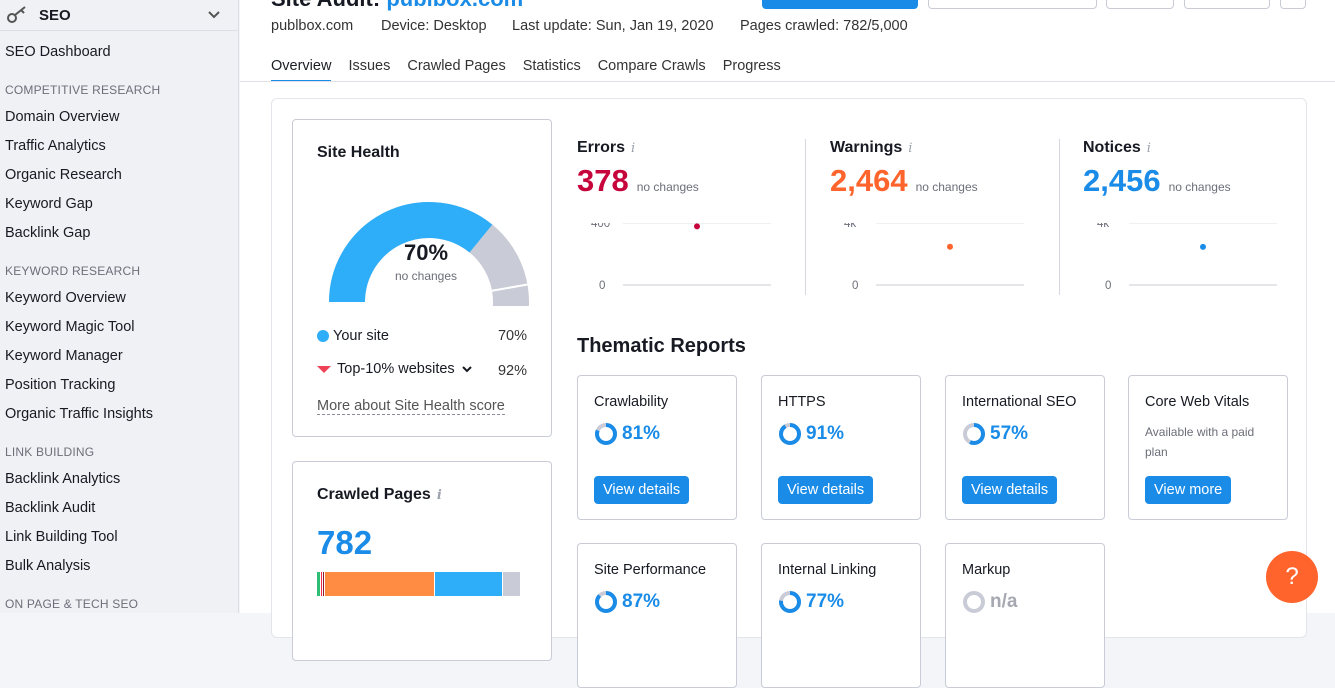 This screenshot has width=1335, height=688. What do you see at coordinates (1203, 178) in the screenshot?
I see `notices-value-row: 2,456 no changes` at bounding box center [1203, 178].